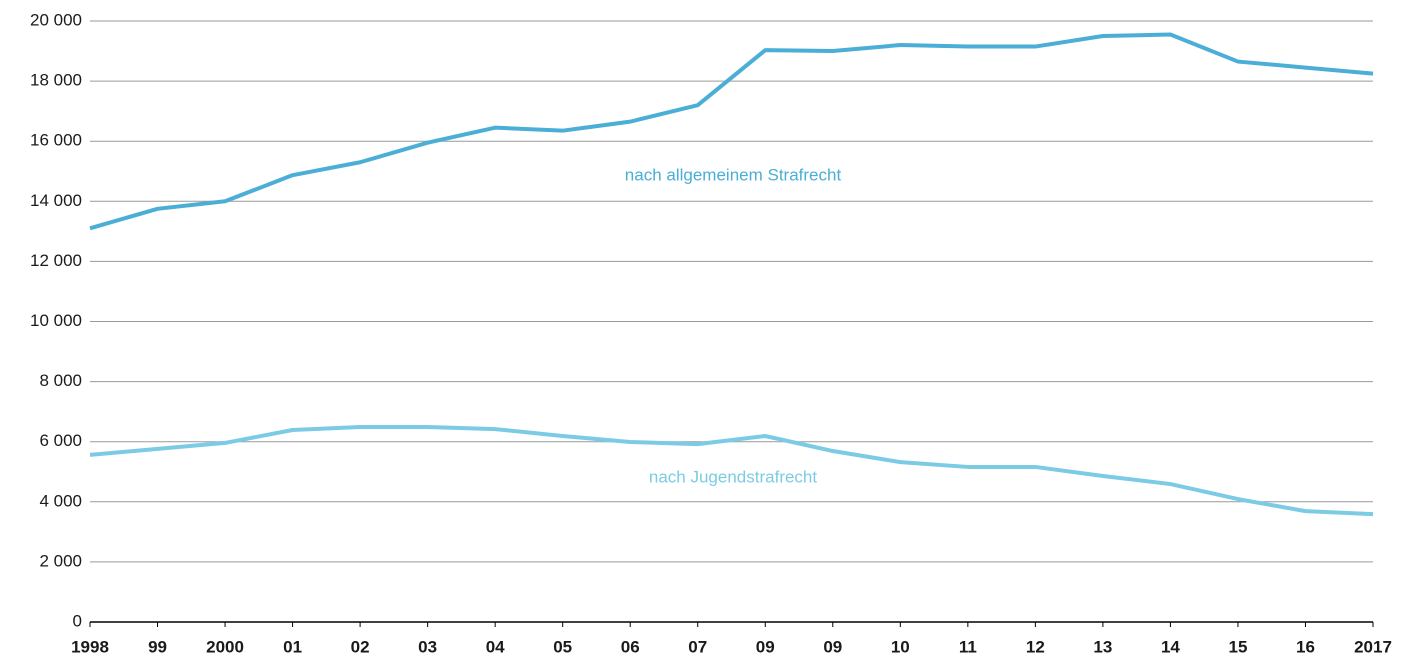 This screenshot has width=1416, height=662. I want to click on series-label: nach Jugendstrafrecht, so click(733, 476).